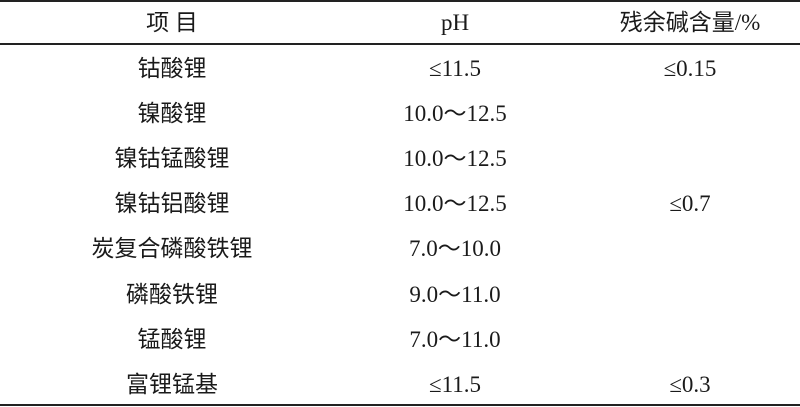 The image size is (800, 407). Describe the element at coordinates (400, 158) in the screenshot. I see `table-row: 镍钴锰酸锂 10.0～12.5` at that location.